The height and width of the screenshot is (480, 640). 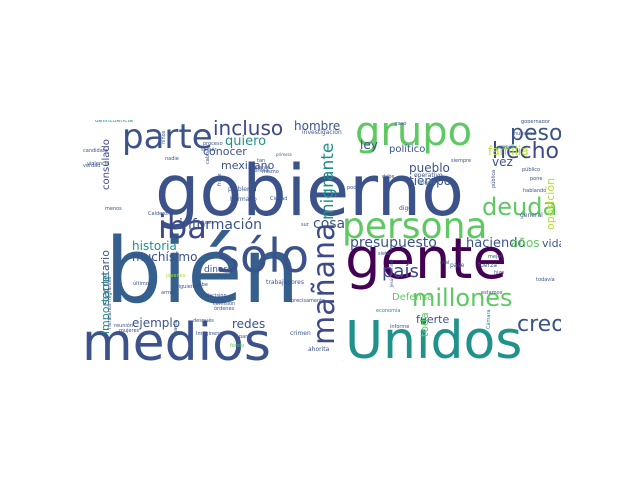 I want to click on word-83: público, so click(x=531, y=169).